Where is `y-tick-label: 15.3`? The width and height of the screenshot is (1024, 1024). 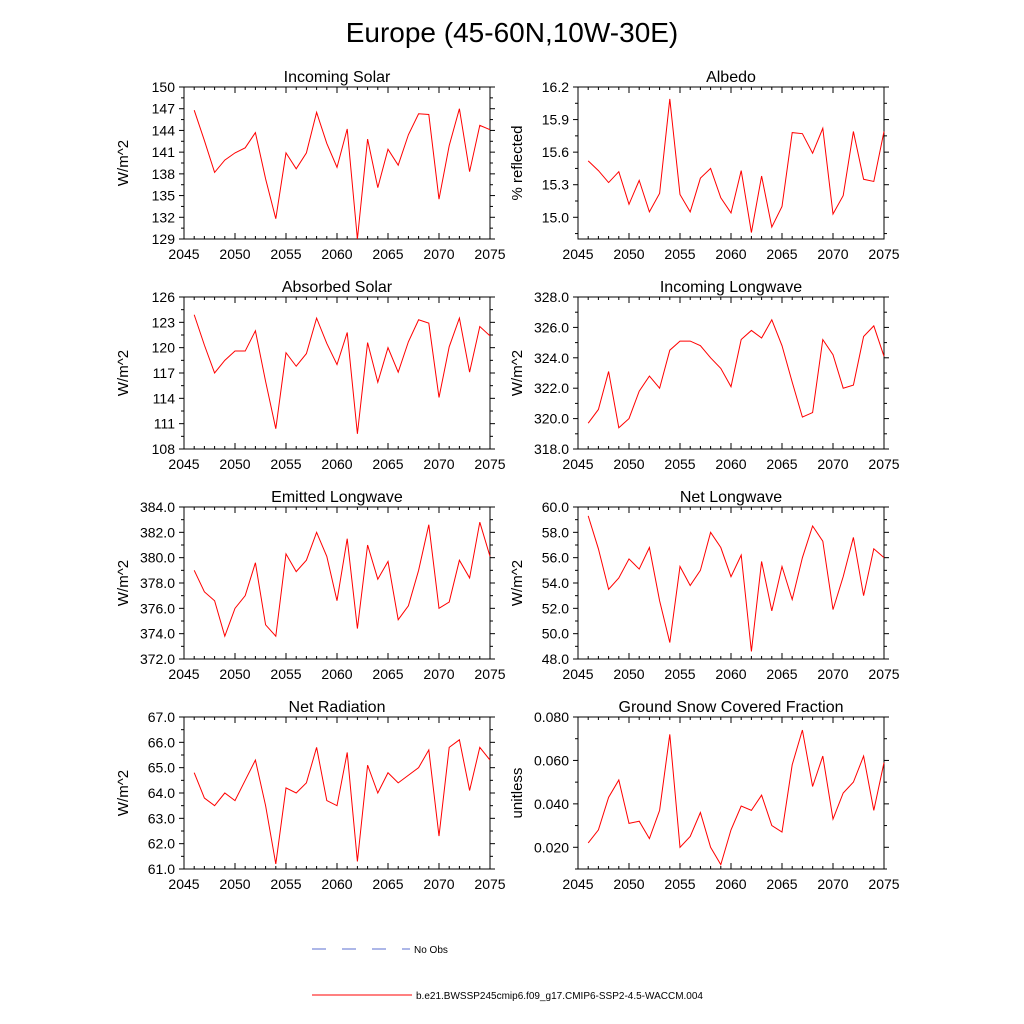 y-tick-label: 15.3 is located at coordinates (555, 185).